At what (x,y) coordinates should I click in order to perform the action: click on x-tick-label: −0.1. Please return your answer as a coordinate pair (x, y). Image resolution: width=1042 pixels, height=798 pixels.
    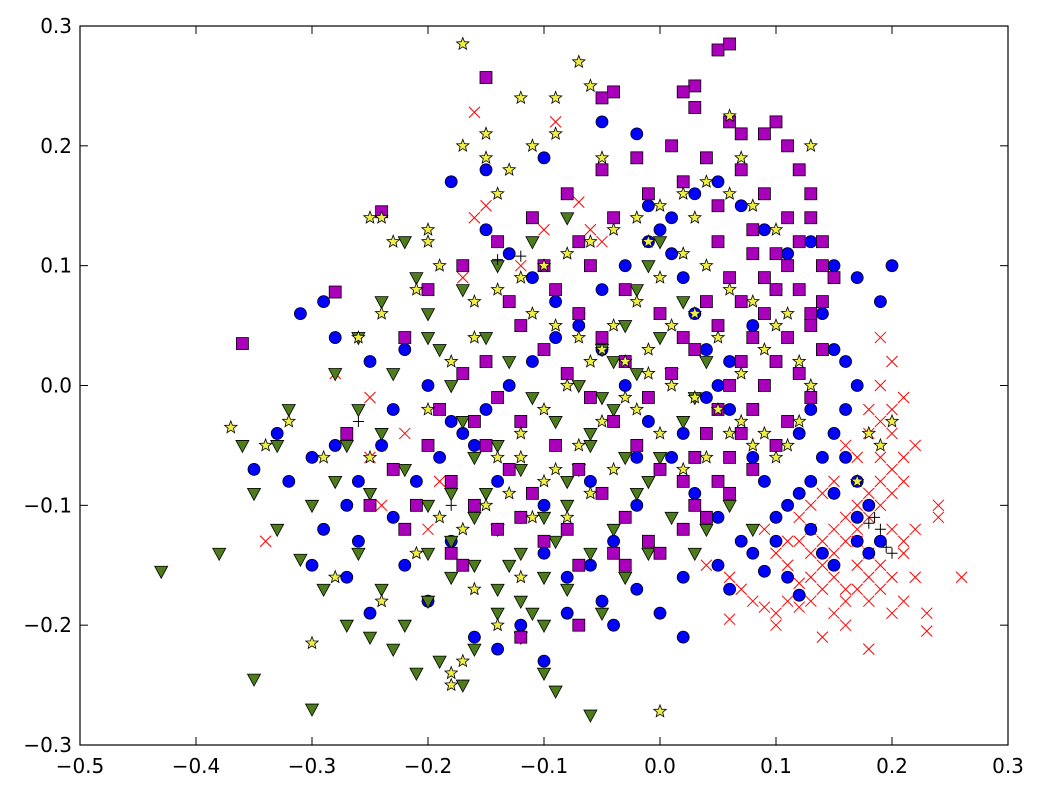
    Looking at the image, I should click on (544, 766).